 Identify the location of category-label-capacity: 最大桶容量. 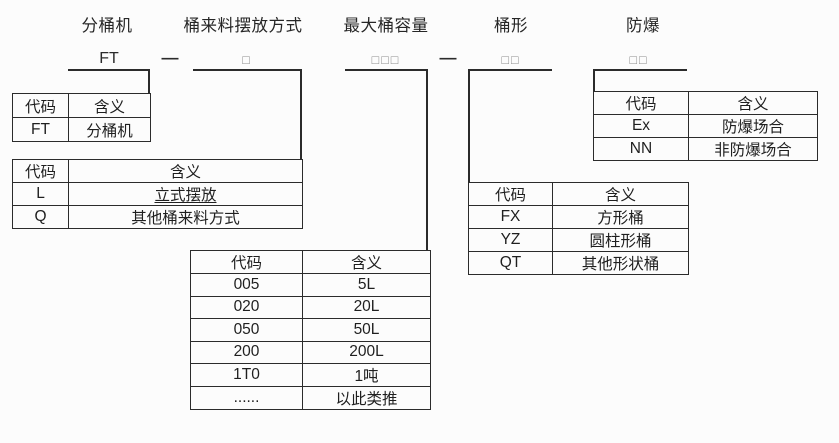
(386, 26).